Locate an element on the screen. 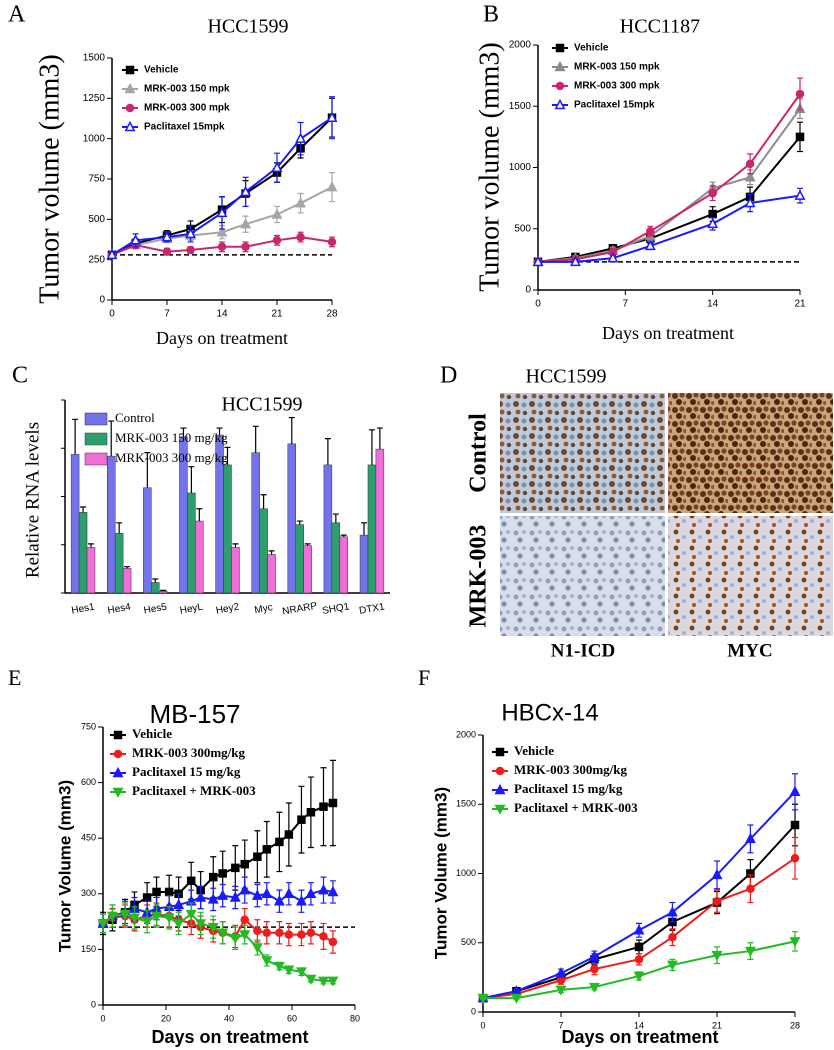 The image size is (834, 1050). y-axis-label: Relative RNA levels is located at coordinates (32, 500).